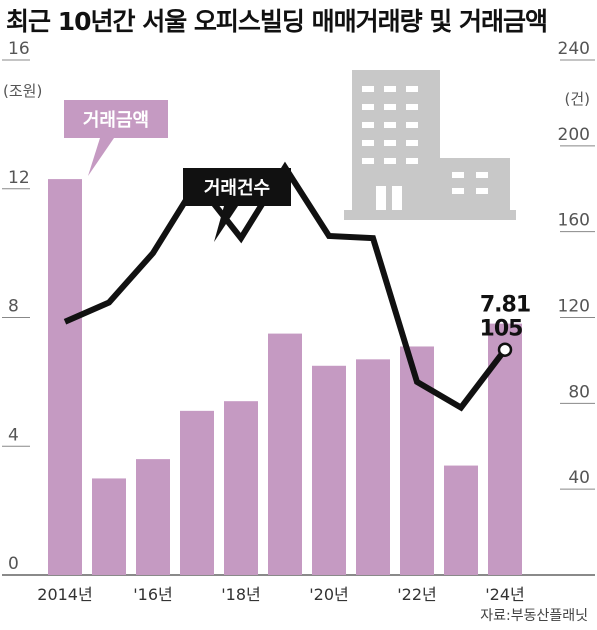  Describe the element at coordinates (13, 564) in the screenshot. I see `left-tick-label: 0` at that location.